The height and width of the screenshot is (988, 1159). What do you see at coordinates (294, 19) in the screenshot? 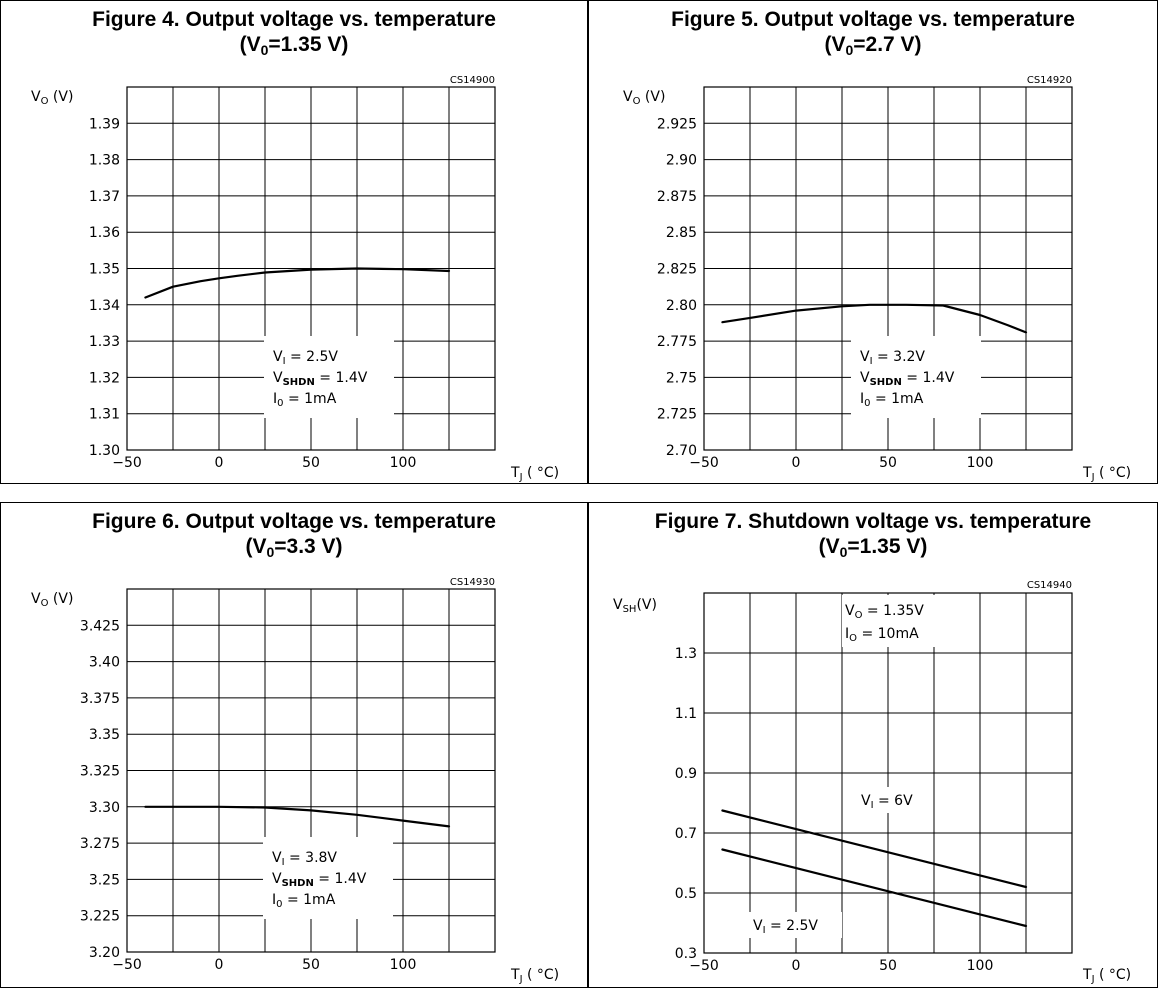
I see `figure-4-title: Figure 4. Output voltage vs. temperature` at bounding box center [294, 19].